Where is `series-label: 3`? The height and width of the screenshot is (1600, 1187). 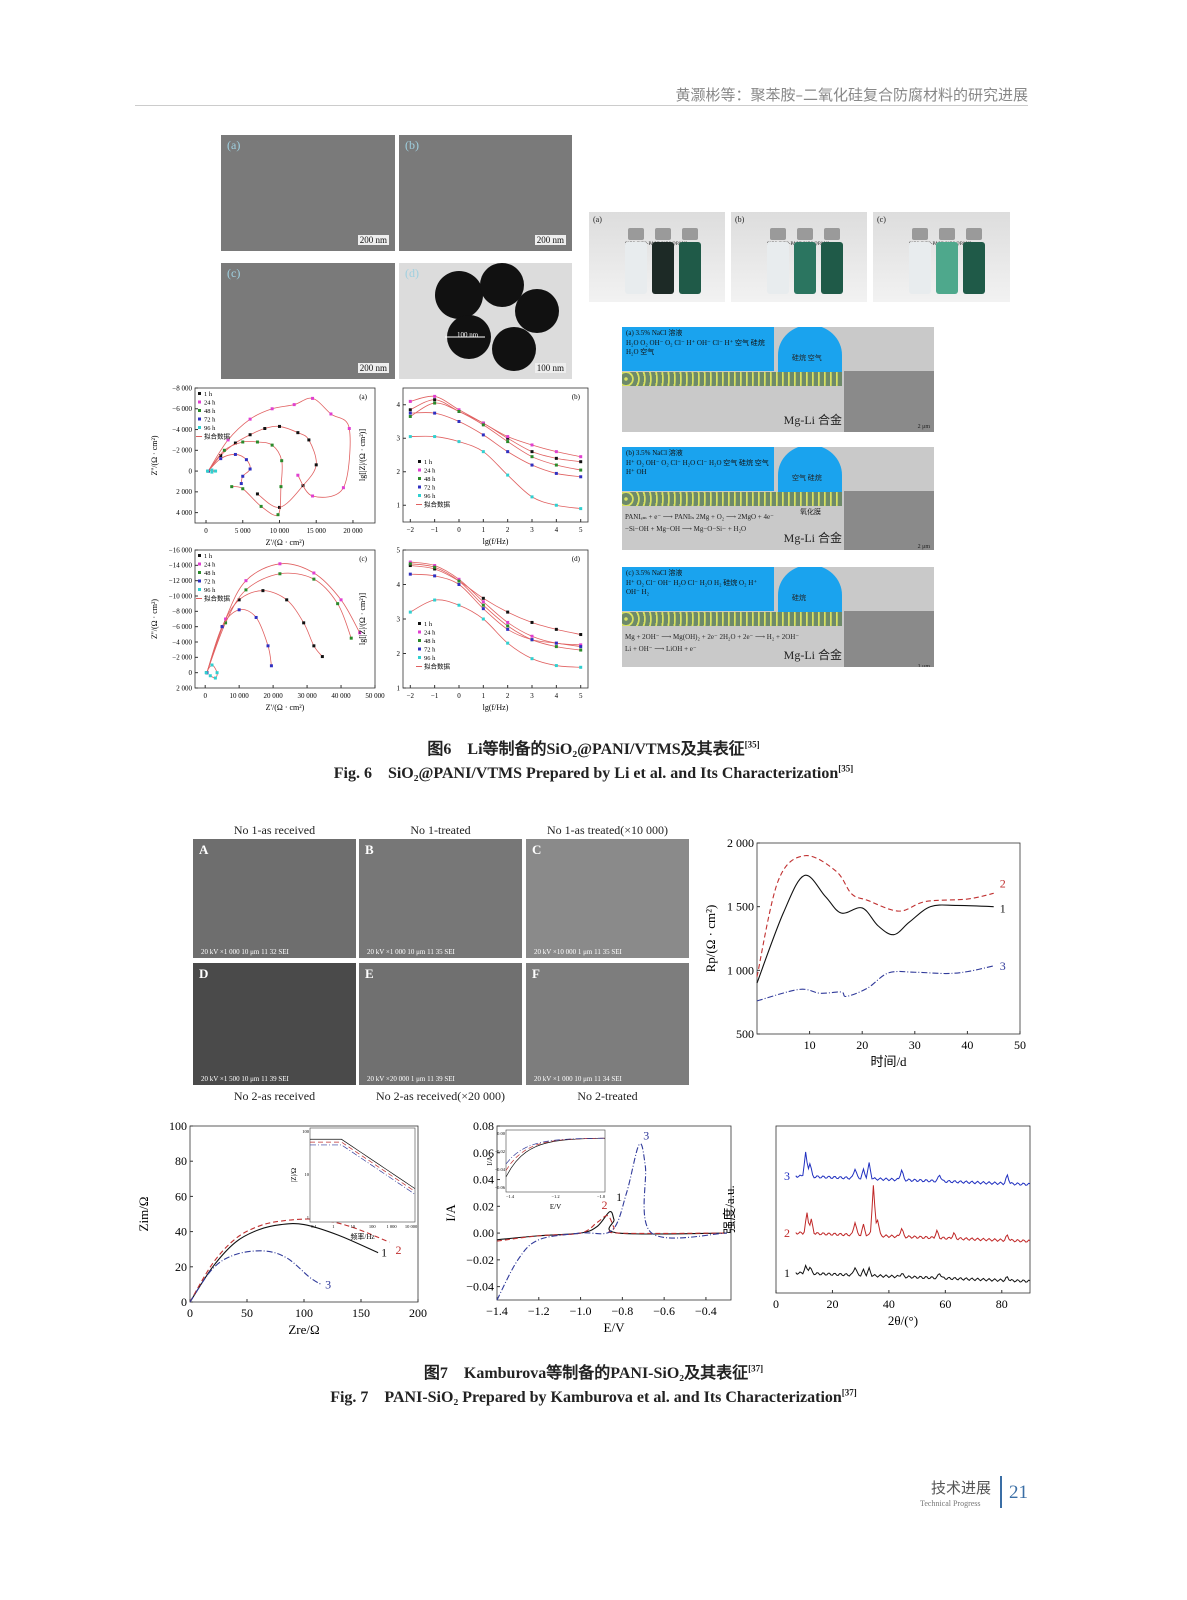
series-label: 3 is located at coordinates (787, 1176).